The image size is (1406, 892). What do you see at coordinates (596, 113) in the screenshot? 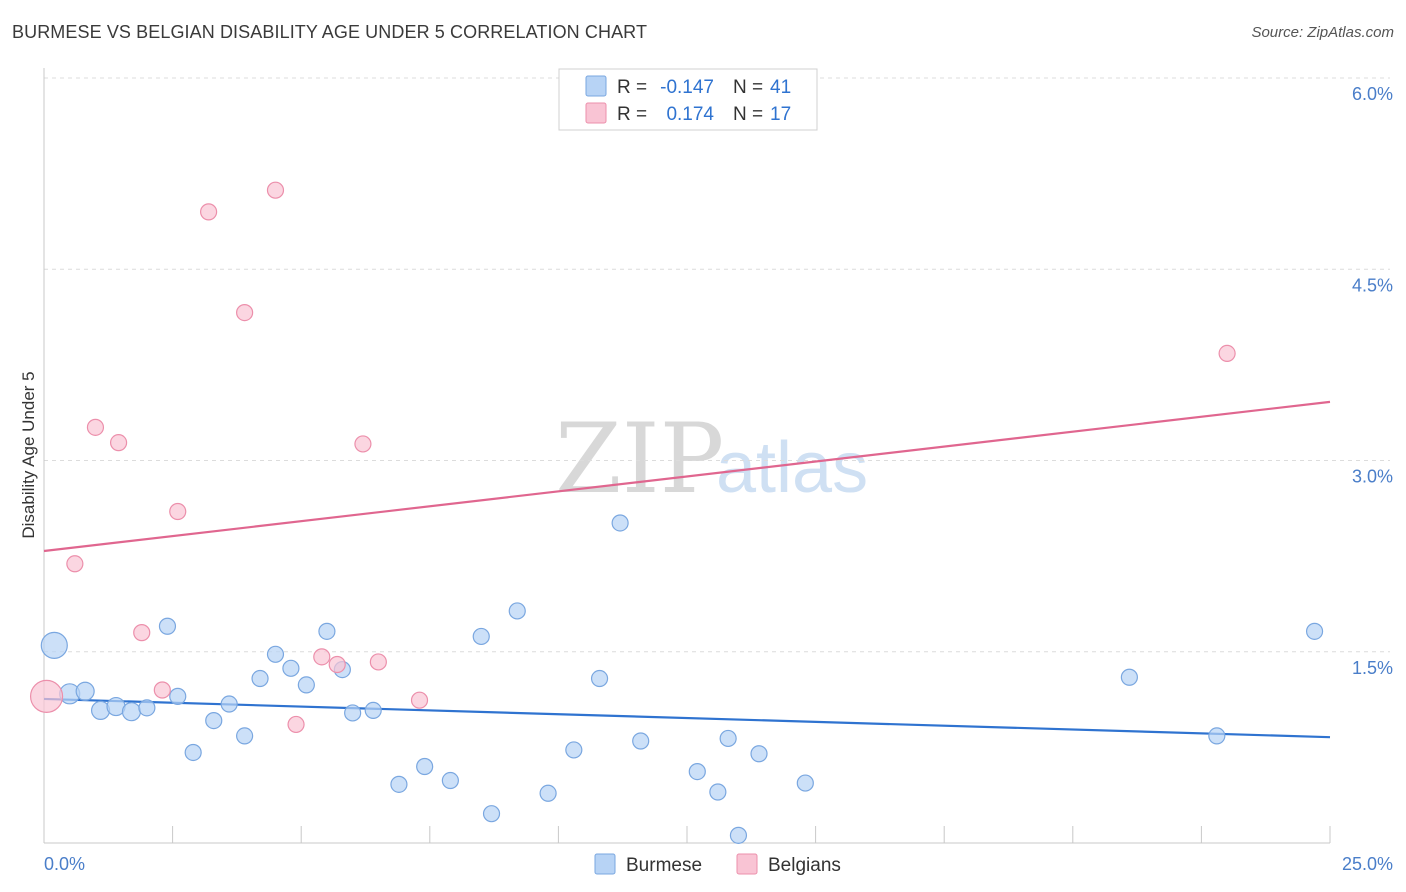
I see `legend-swatch-belgians` at bounding box center [596, 113].